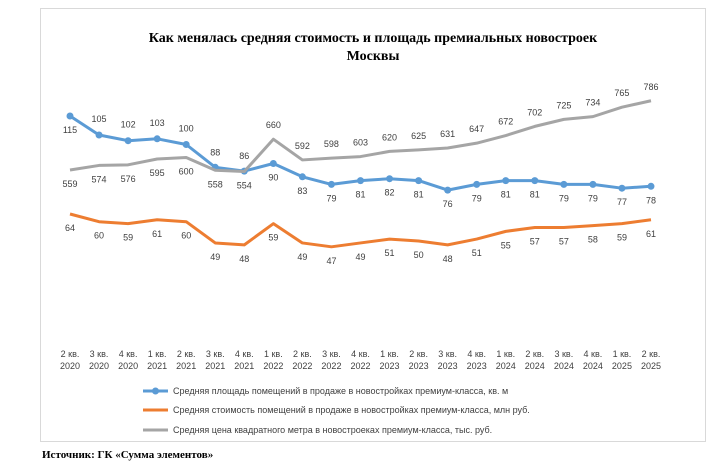 The width and height of the screenshot is (714, 469). What do you see at coordinates (505, 354) in the screenshot?
I see `x-tick-label-16: 1 кв.` at bounding box center [505, 354].